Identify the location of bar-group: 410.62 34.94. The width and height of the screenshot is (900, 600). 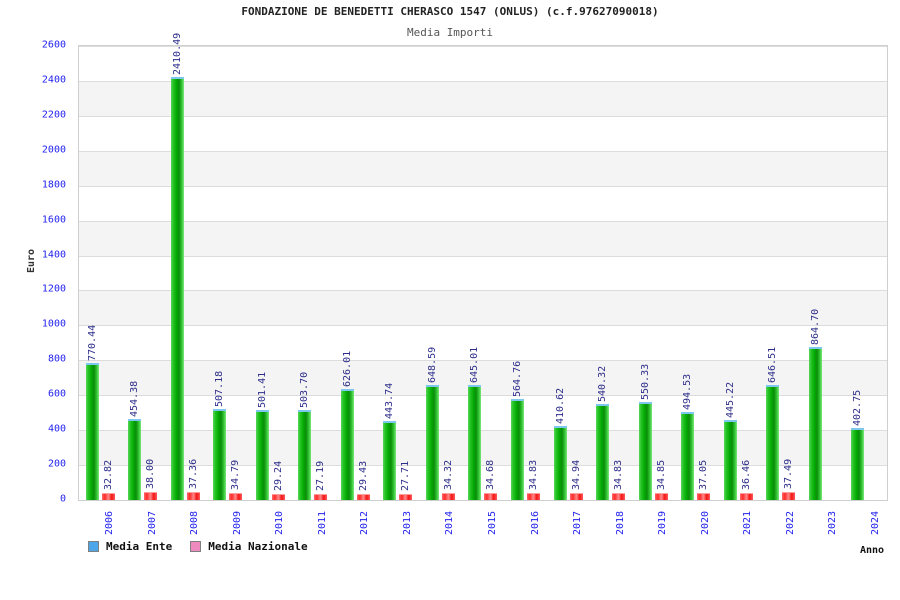
(568, 273).